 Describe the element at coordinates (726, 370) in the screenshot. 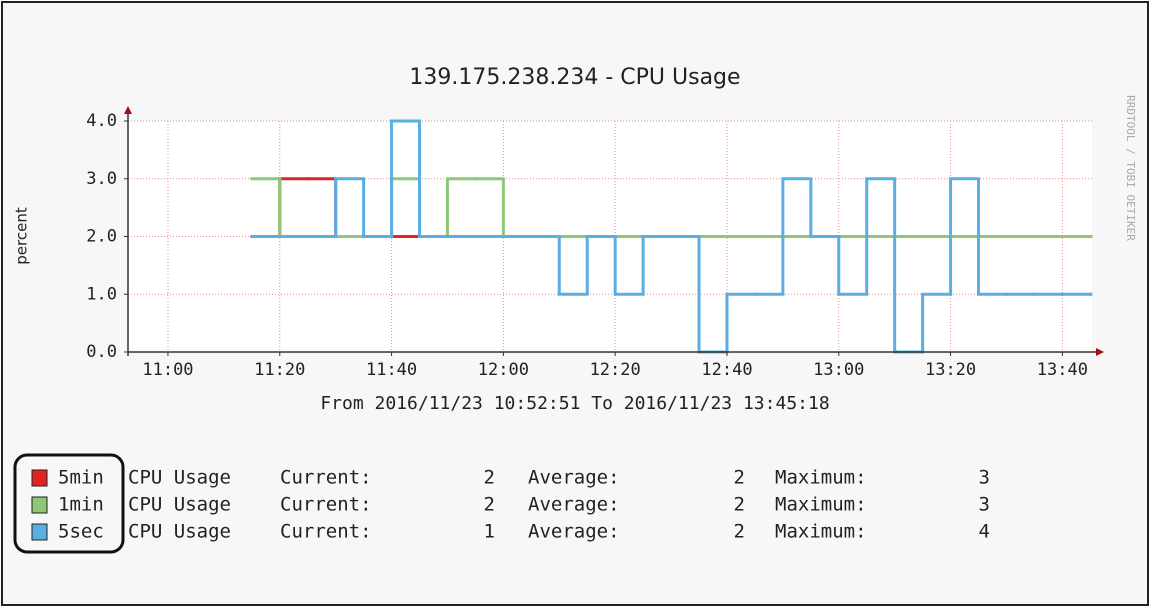

I see `x-tick-label: 12:40` at that location.